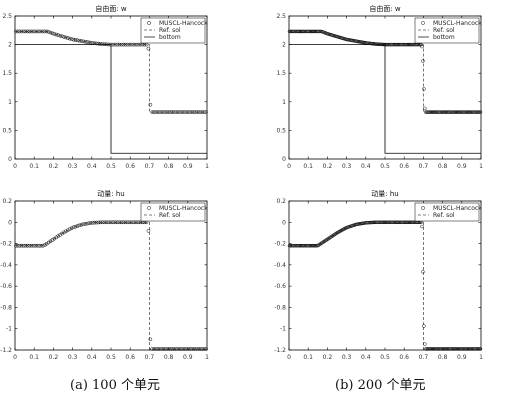  I want to click on y-tick-label: 1.5, so click(281, 73).